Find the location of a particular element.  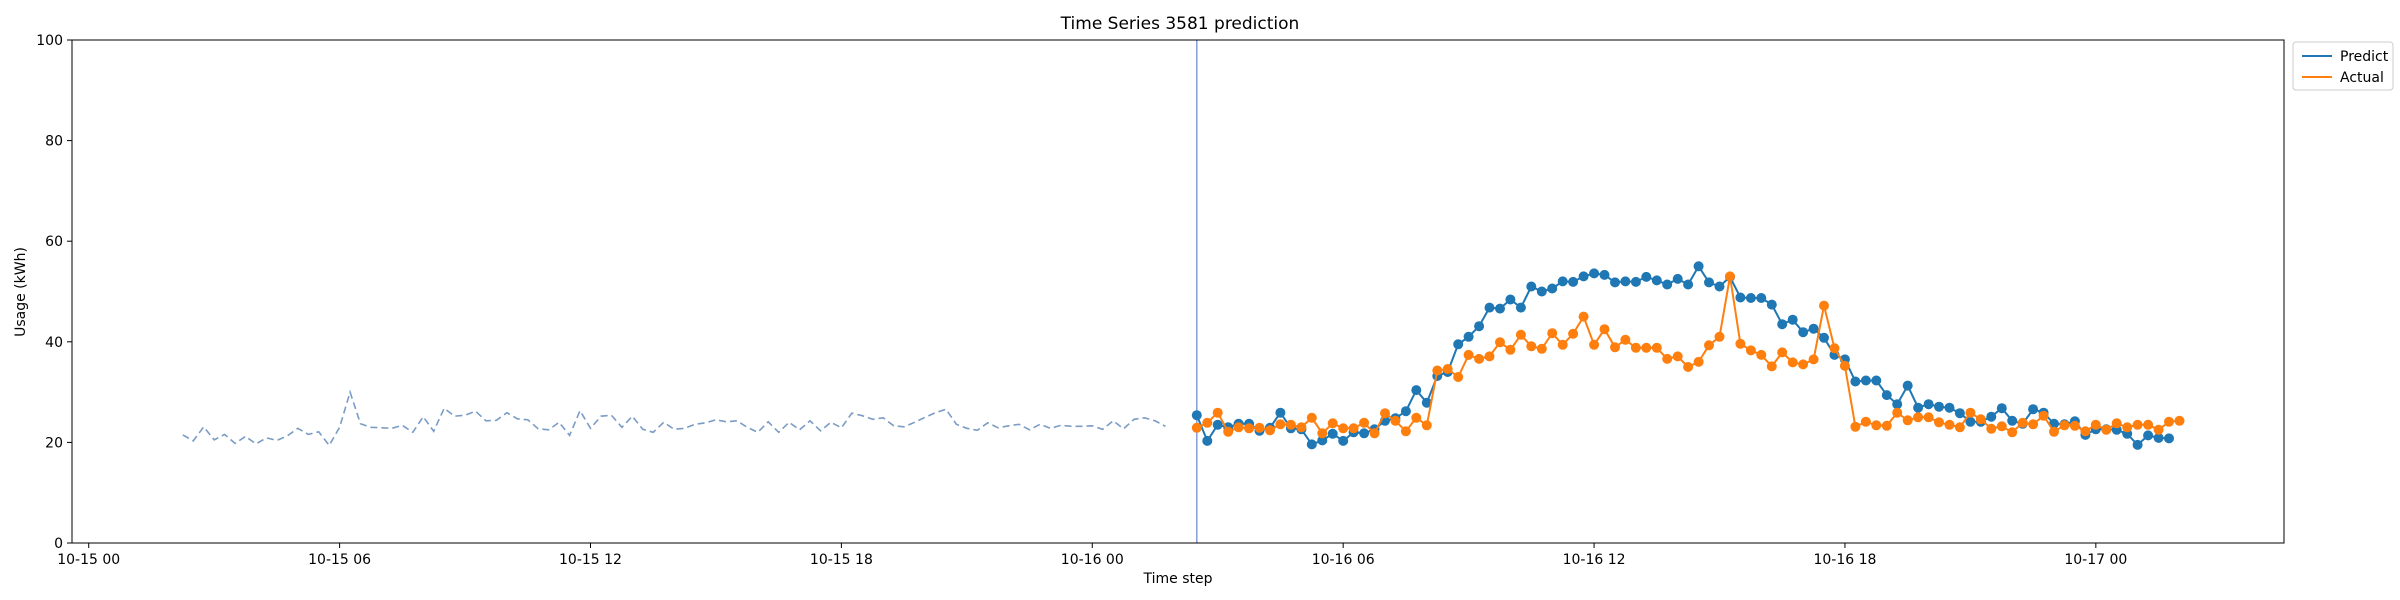

y-axis: 0 20 40 60 80 100 is located at coordinates (54, 292).